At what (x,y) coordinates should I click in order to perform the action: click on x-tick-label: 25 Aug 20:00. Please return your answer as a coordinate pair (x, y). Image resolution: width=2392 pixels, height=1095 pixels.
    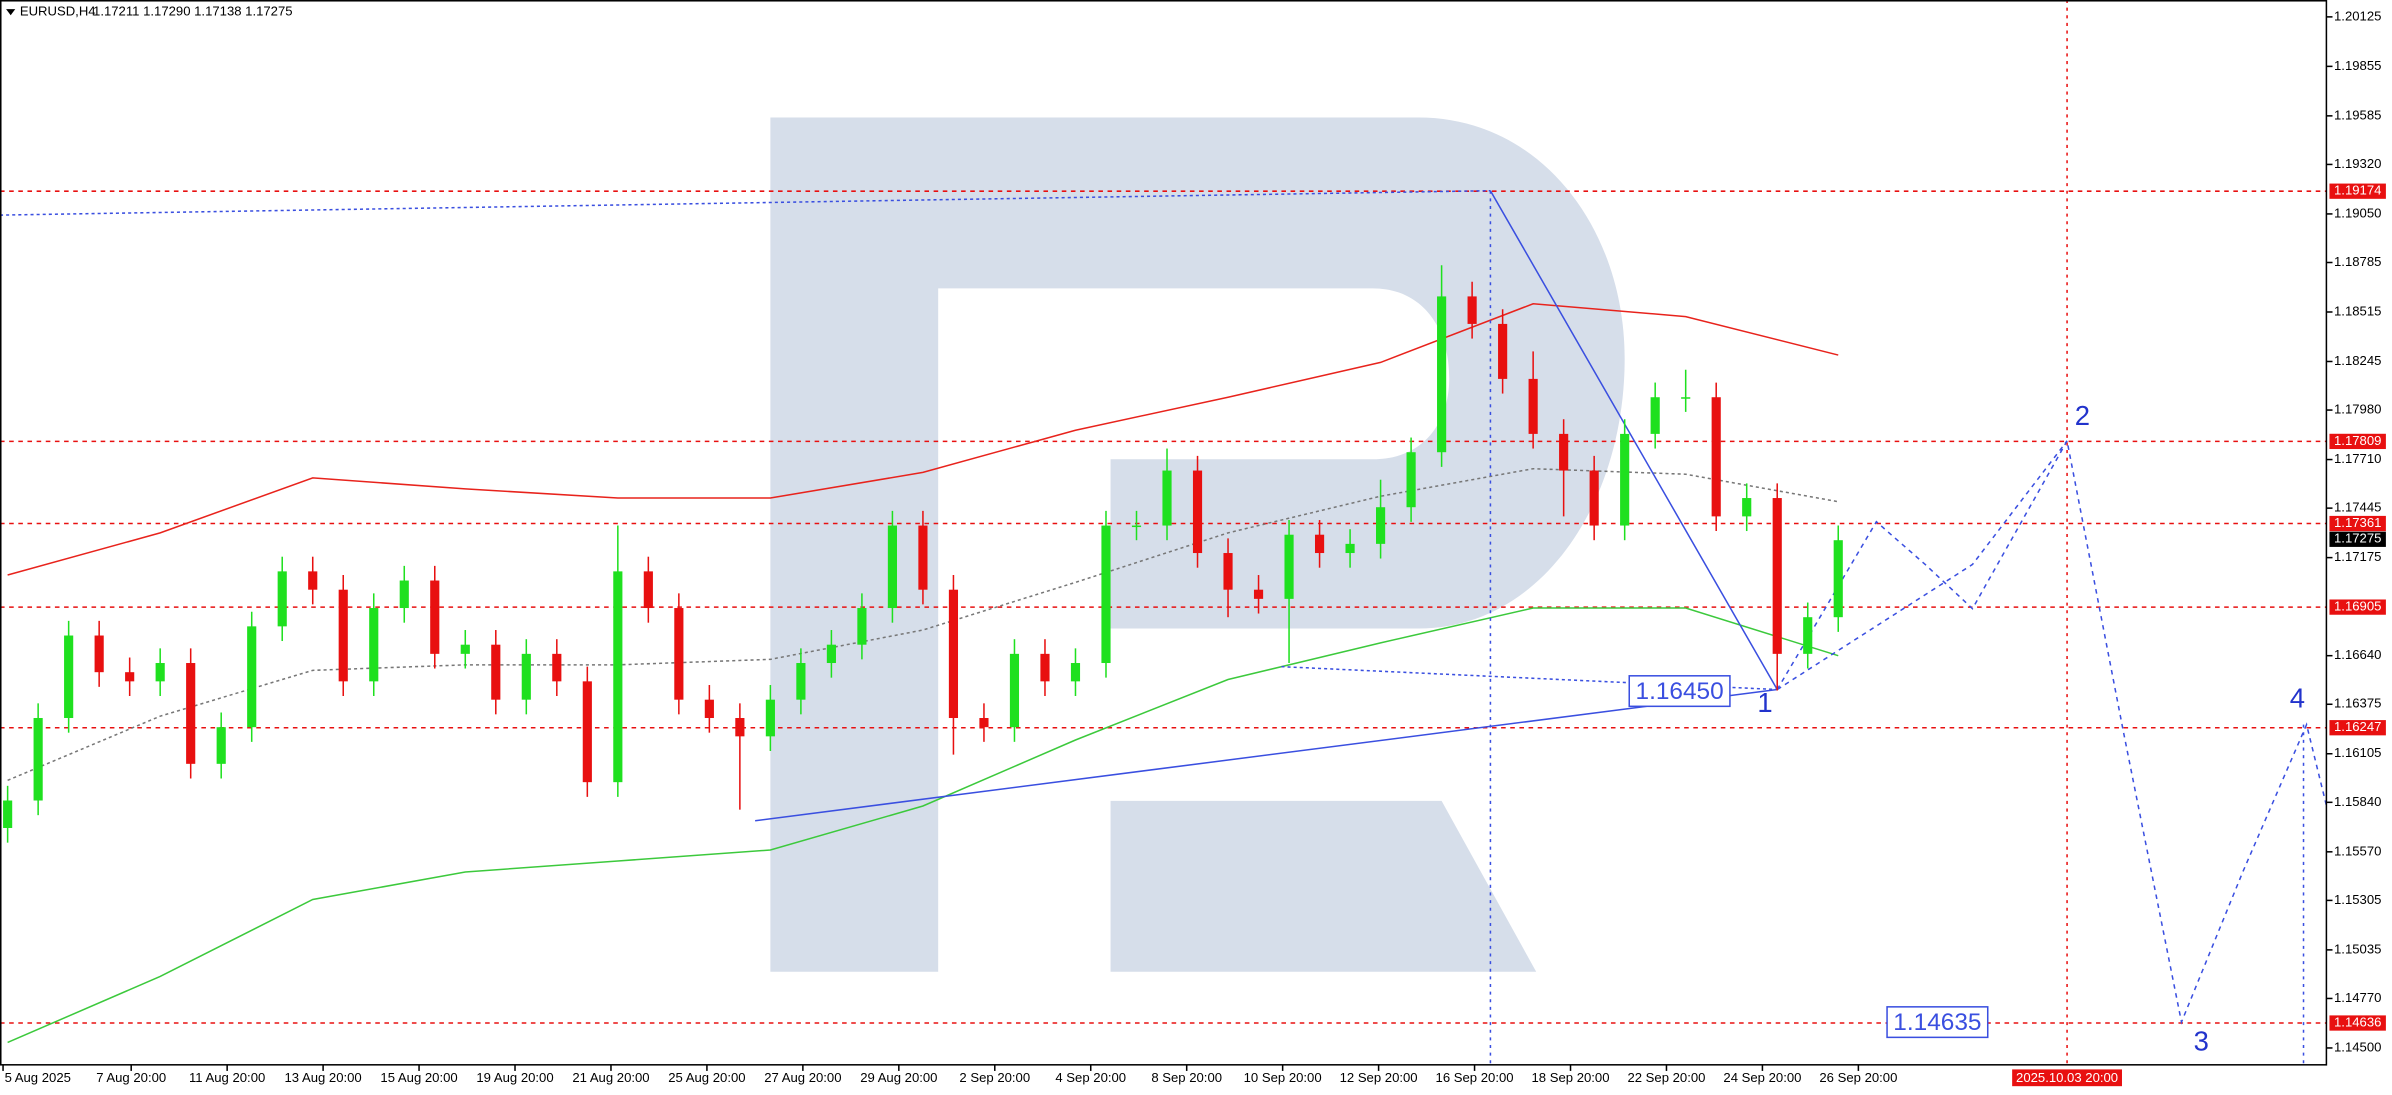
    Looking at the image, I should click on (706, 1077).